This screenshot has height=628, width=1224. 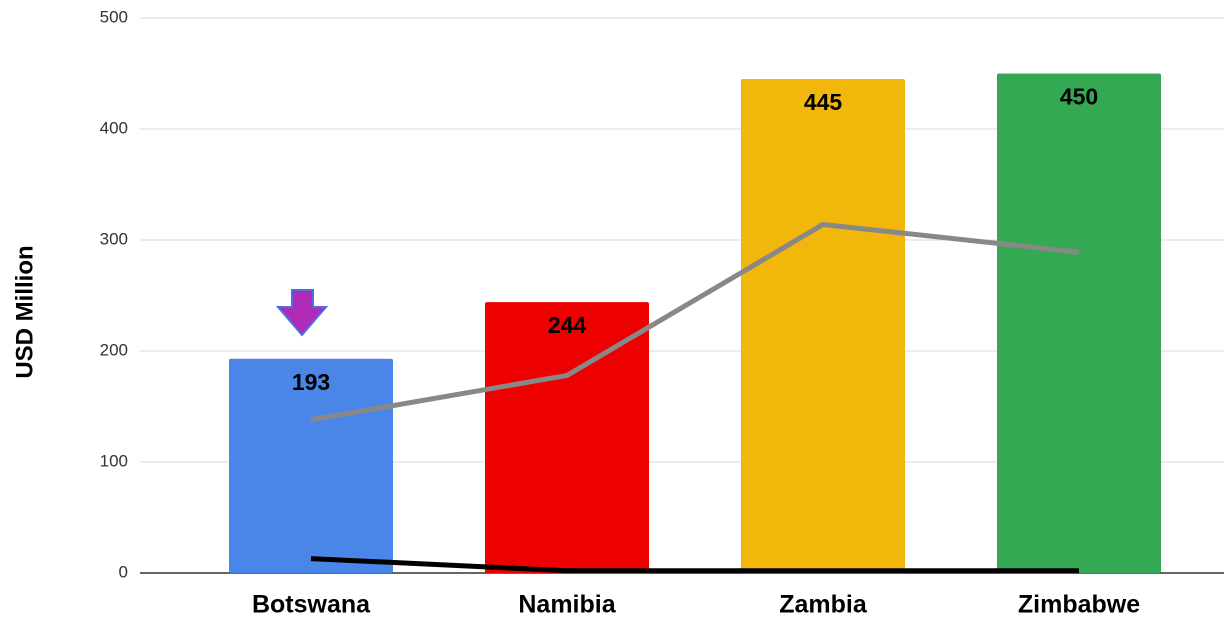 I want to click on arrow-annotation, so click(x=302, y=313).